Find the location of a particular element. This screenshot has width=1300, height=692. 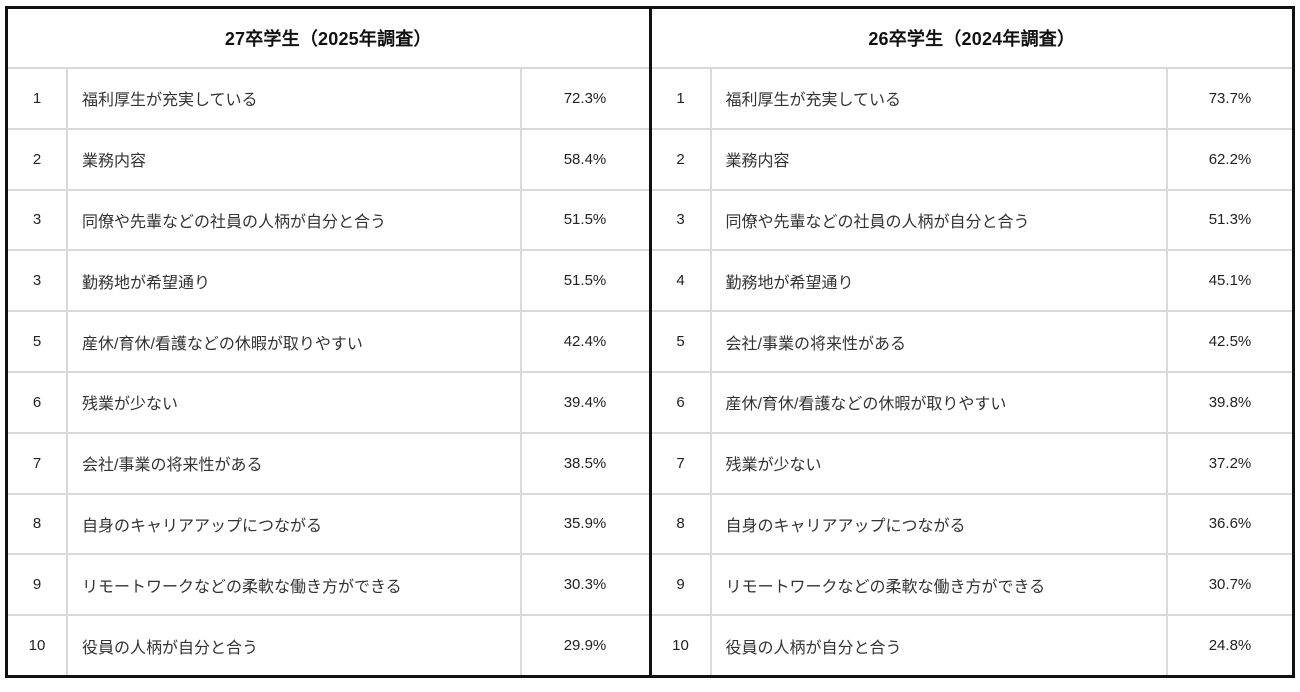

value-cell: 30.3% is located at coordinates (584, 585).